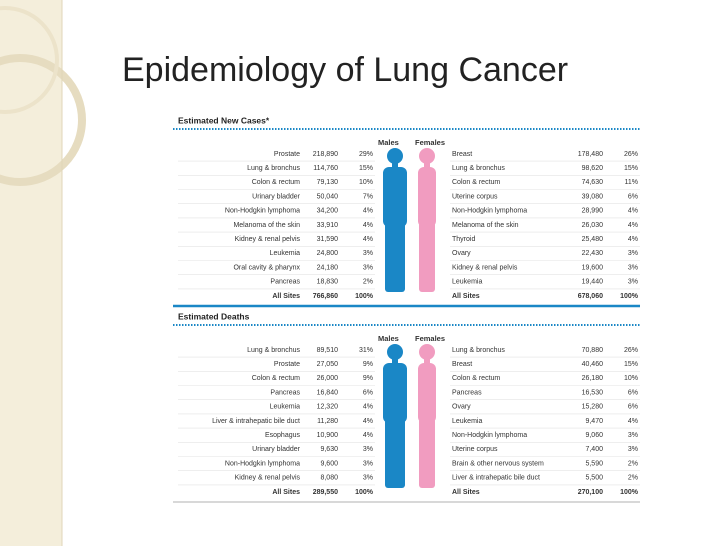  I want to click on case-count: 766,860, so click(325, 296).